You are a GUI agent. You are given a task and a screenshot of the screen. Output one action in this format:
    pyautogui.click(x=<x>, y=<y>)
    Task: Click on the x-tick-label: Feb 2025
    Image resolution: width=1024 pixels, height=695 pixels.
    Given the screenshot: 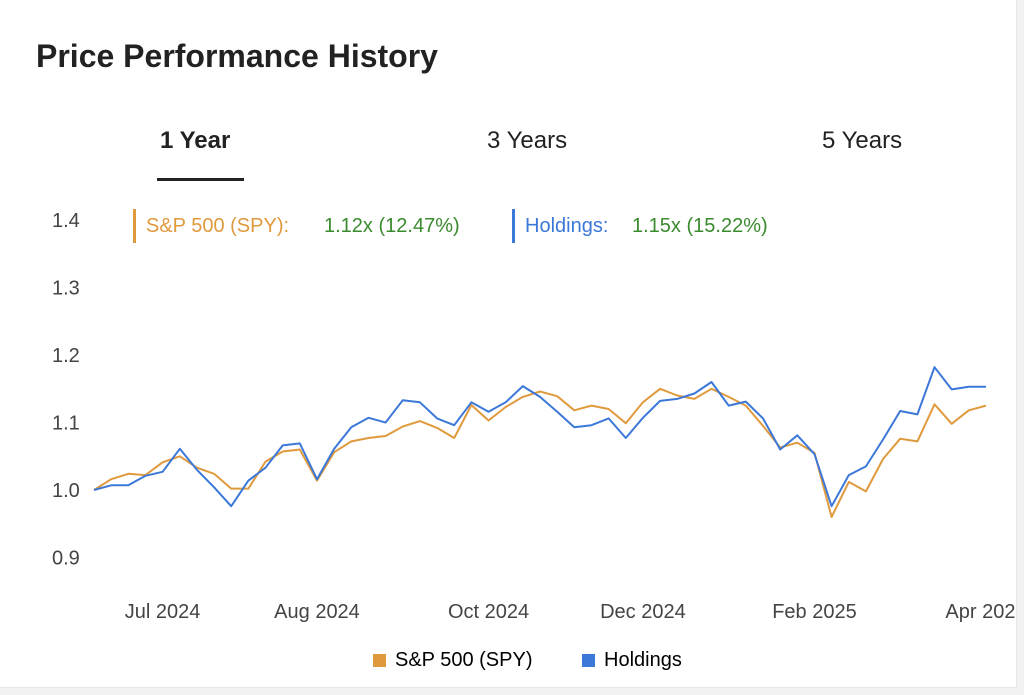 What is the action you would take?
    pyautogui.click(x=814, y=612)
    